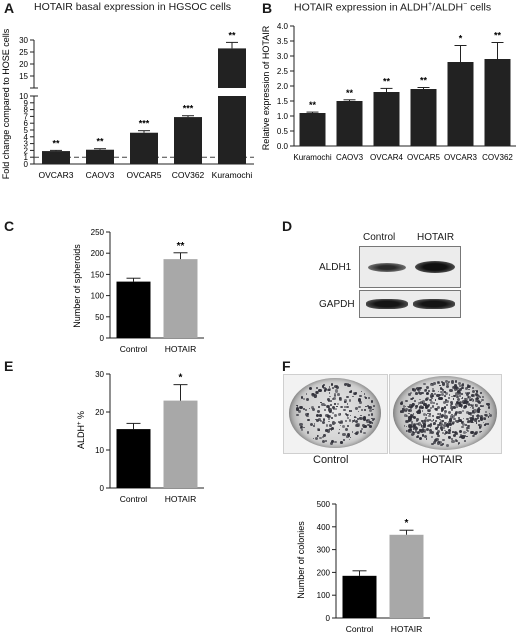 The height and width of the screenshot is (640, 520). I want to click on chart-e-bar, so click(133, 458).